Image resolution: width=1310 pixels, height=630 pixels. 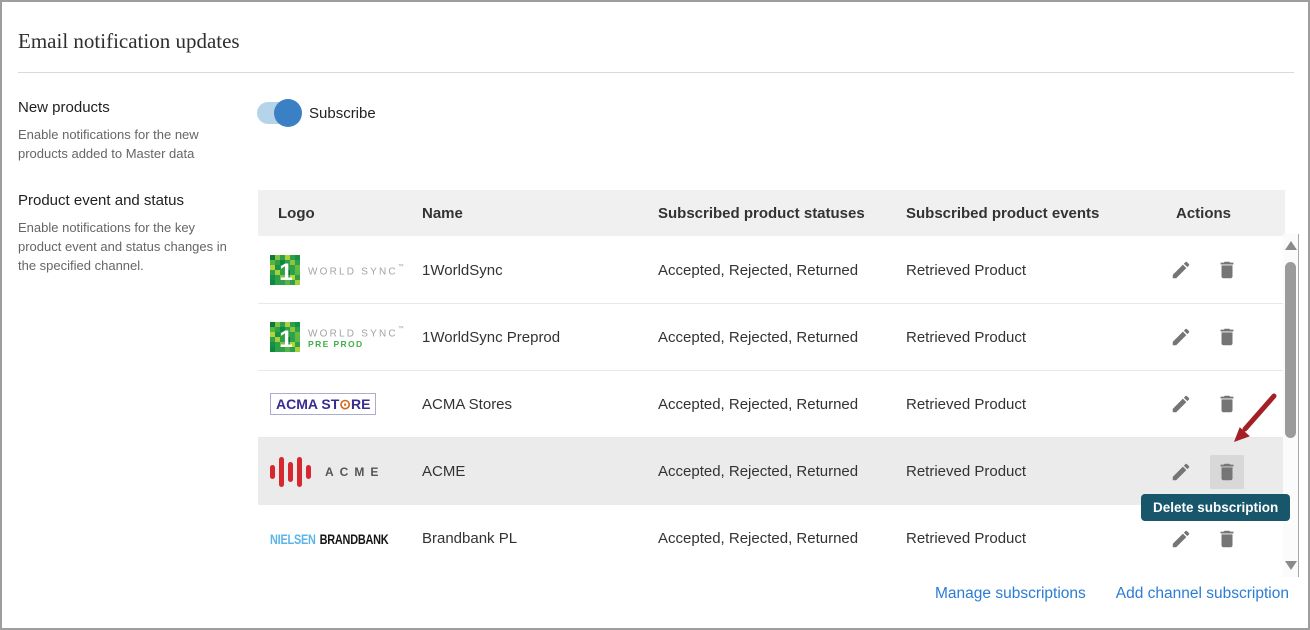 What do you see at coordinates (462, 270) in the screenshot?
I see `channel-name: 1WorldSync` at bounding box center [462, 270].